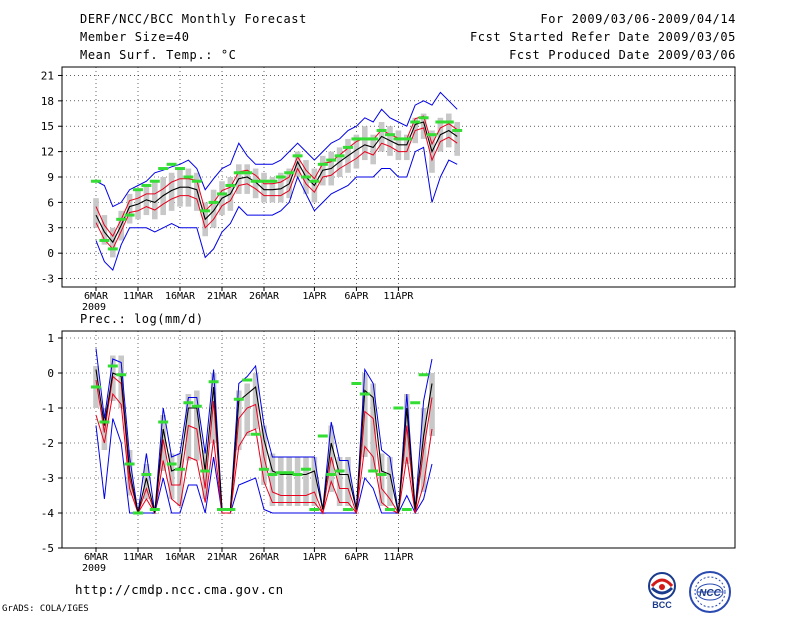 This screenshot has height=618, width=800. I want to click on y-tick-label: -4, so click(48, 513).